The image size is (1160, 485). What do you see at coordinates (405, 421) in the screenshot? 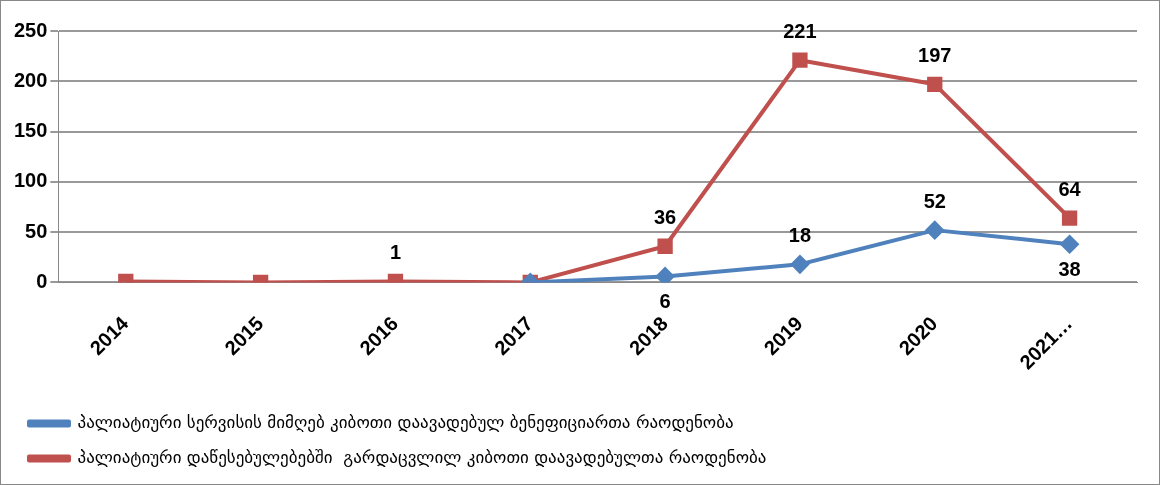
I see `legend-label: პალიატიური სერვისის მიმღებ კიბოთი დაავადებულ ბენეფიციართა რაოდენობა` at bounding box center [405, 421].